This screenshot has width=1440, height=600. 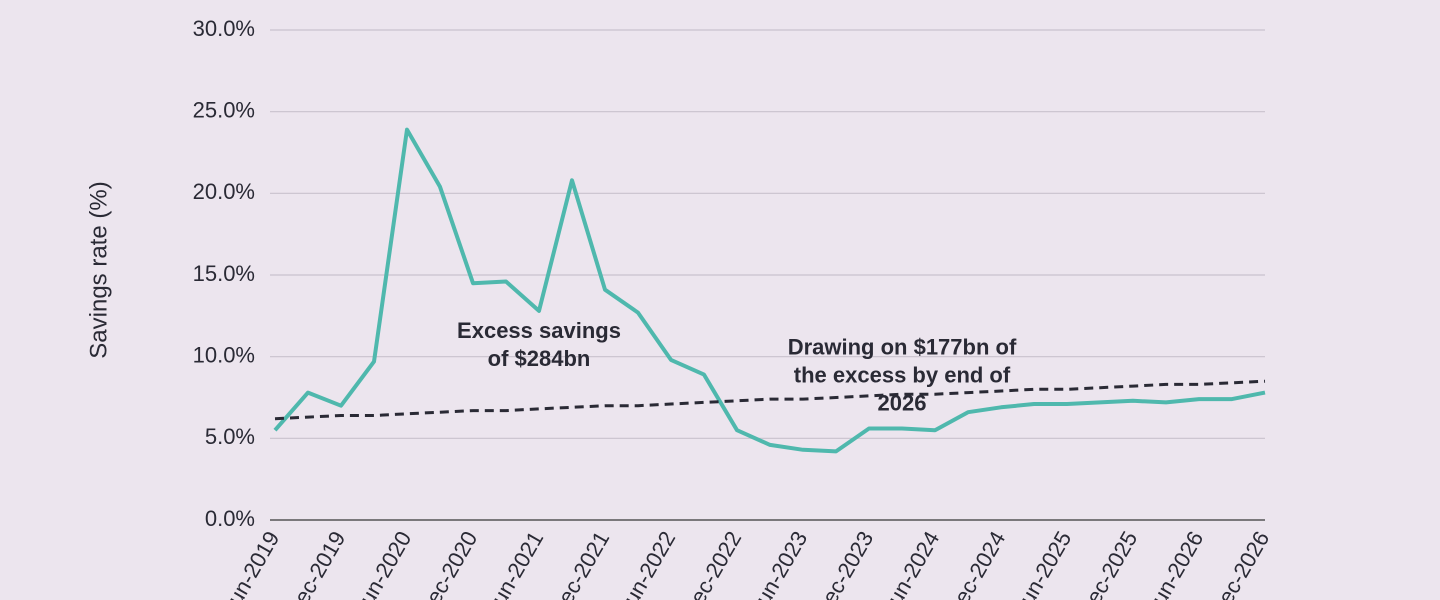 I want to click on dashed-line, so click(x=770, y=400).